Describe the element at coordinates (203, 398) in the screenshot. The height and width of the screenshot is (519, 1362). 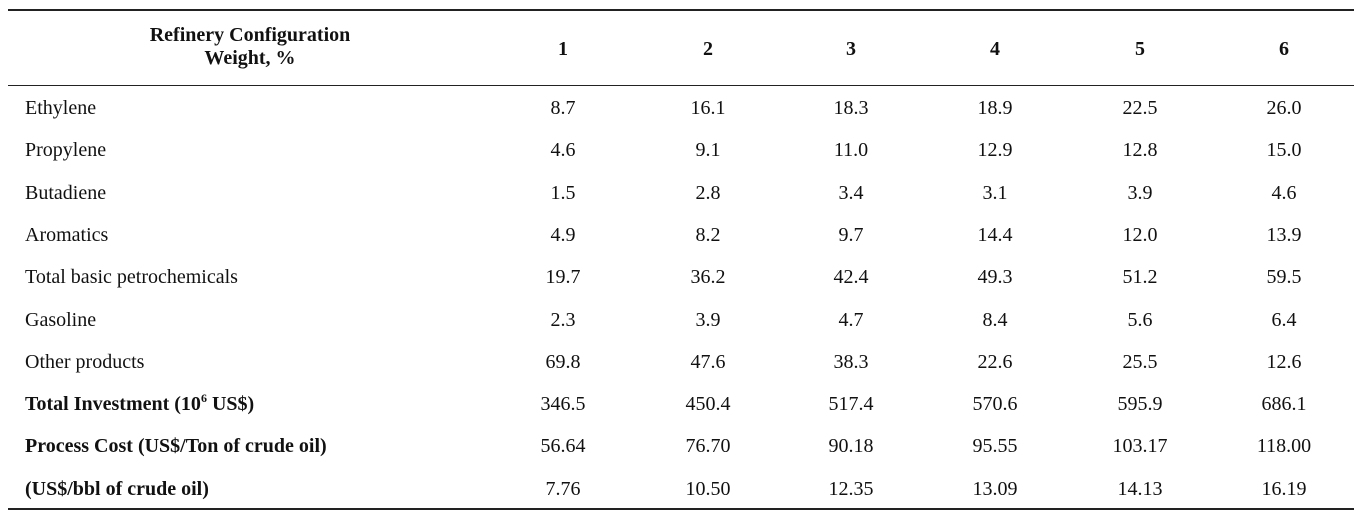
I see `label-superscript: 6` at that location.